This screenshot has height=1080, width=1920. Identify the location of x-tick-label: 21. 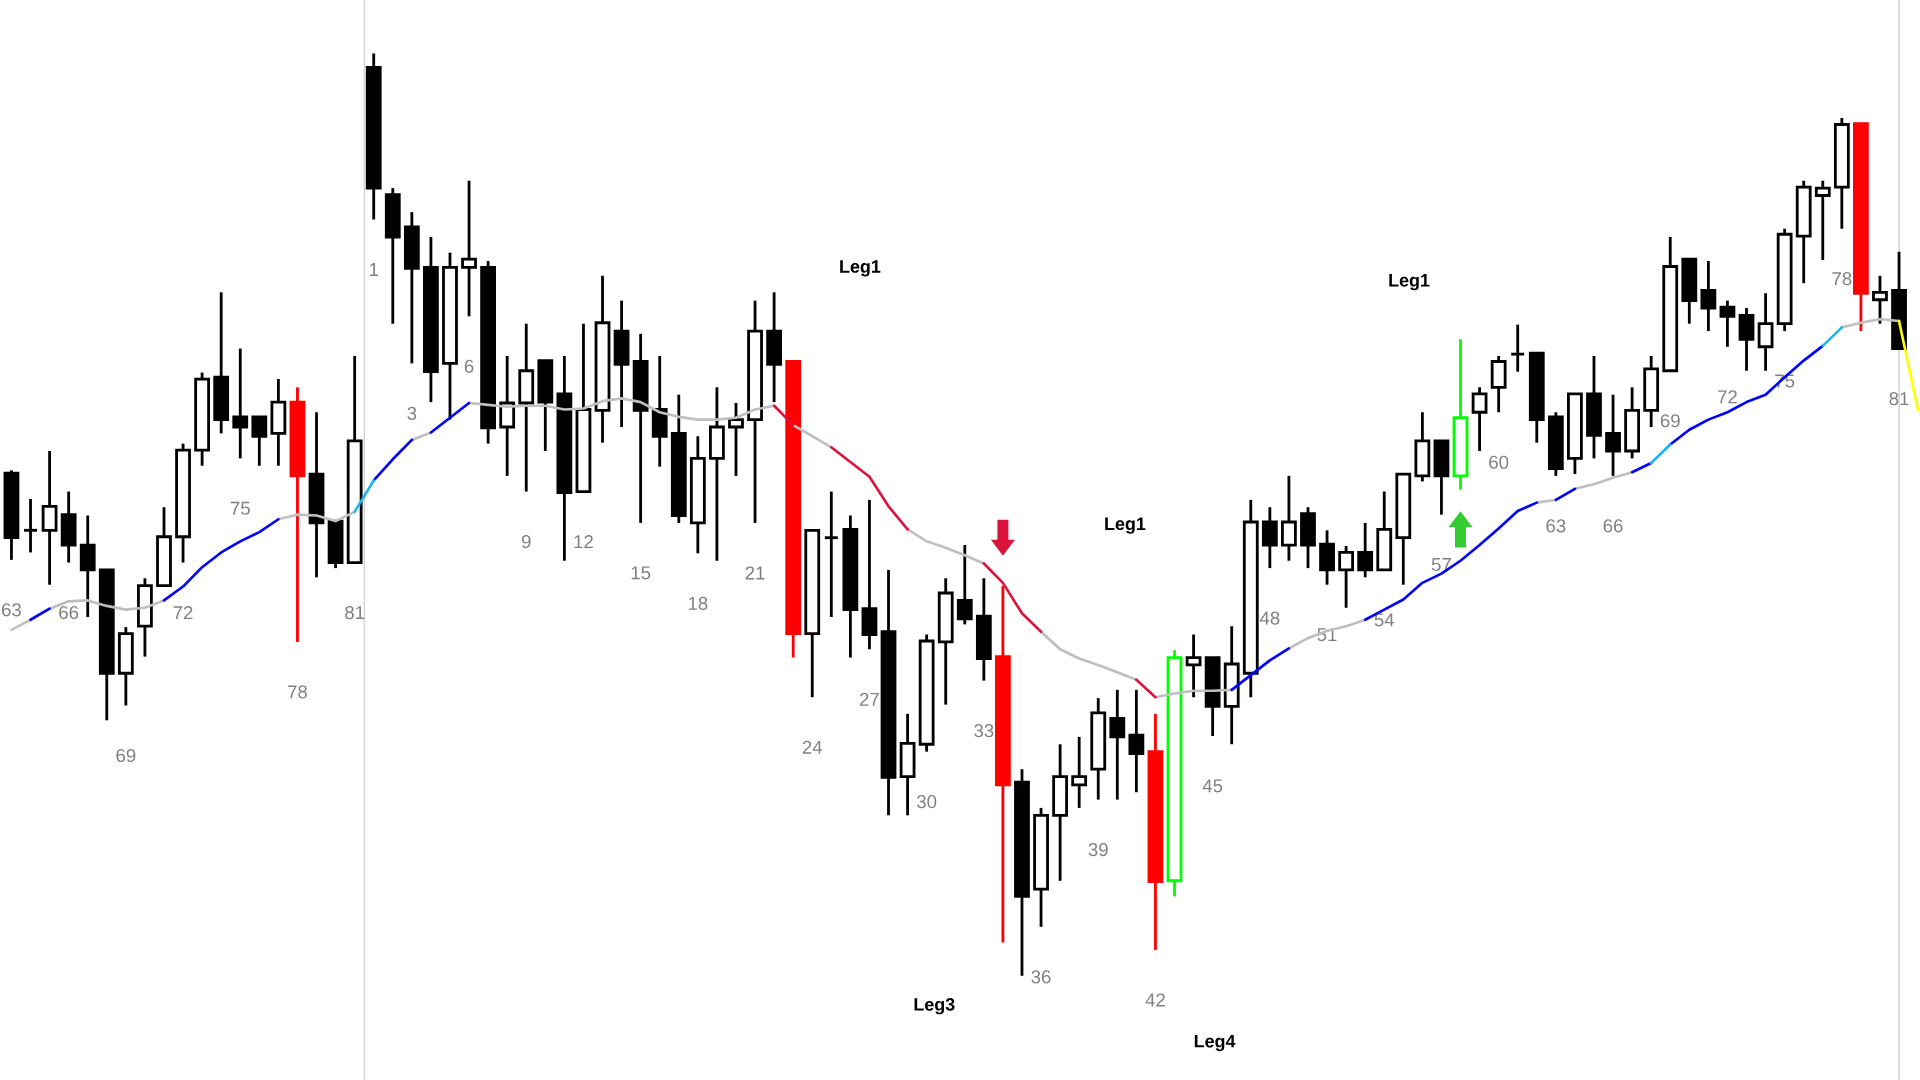
(755, 573).